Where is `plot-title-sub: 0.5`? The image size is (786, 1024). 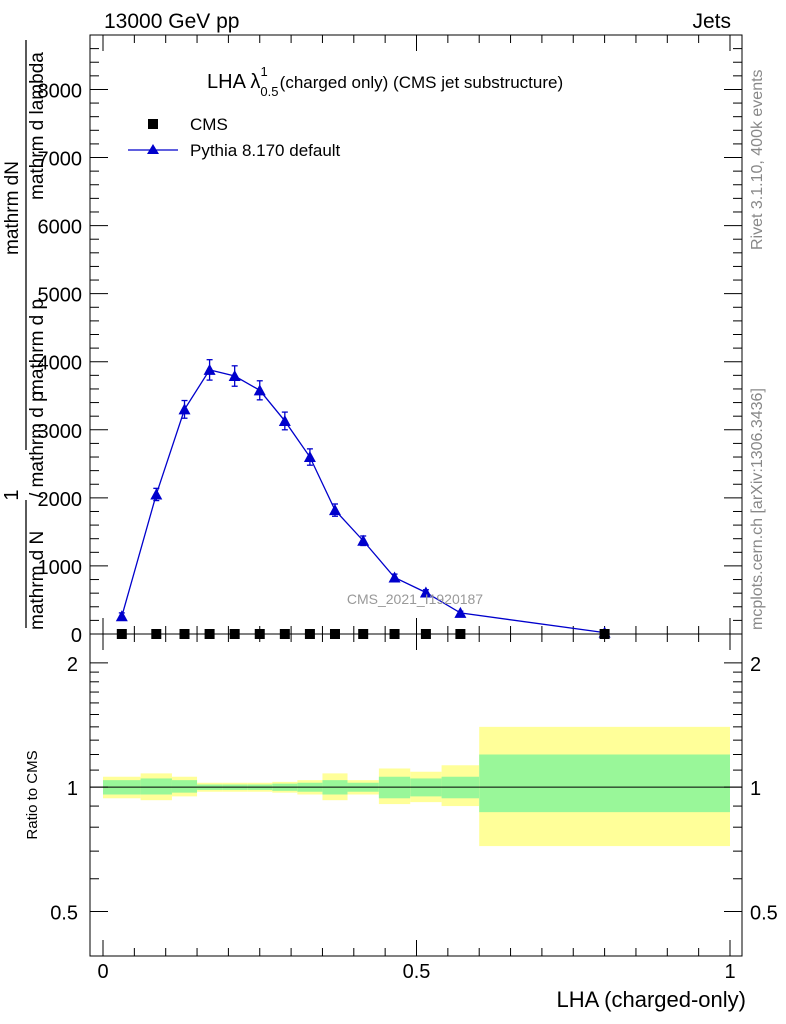
plot-title-sub: 0.5 is located at coordinates (269, 91).